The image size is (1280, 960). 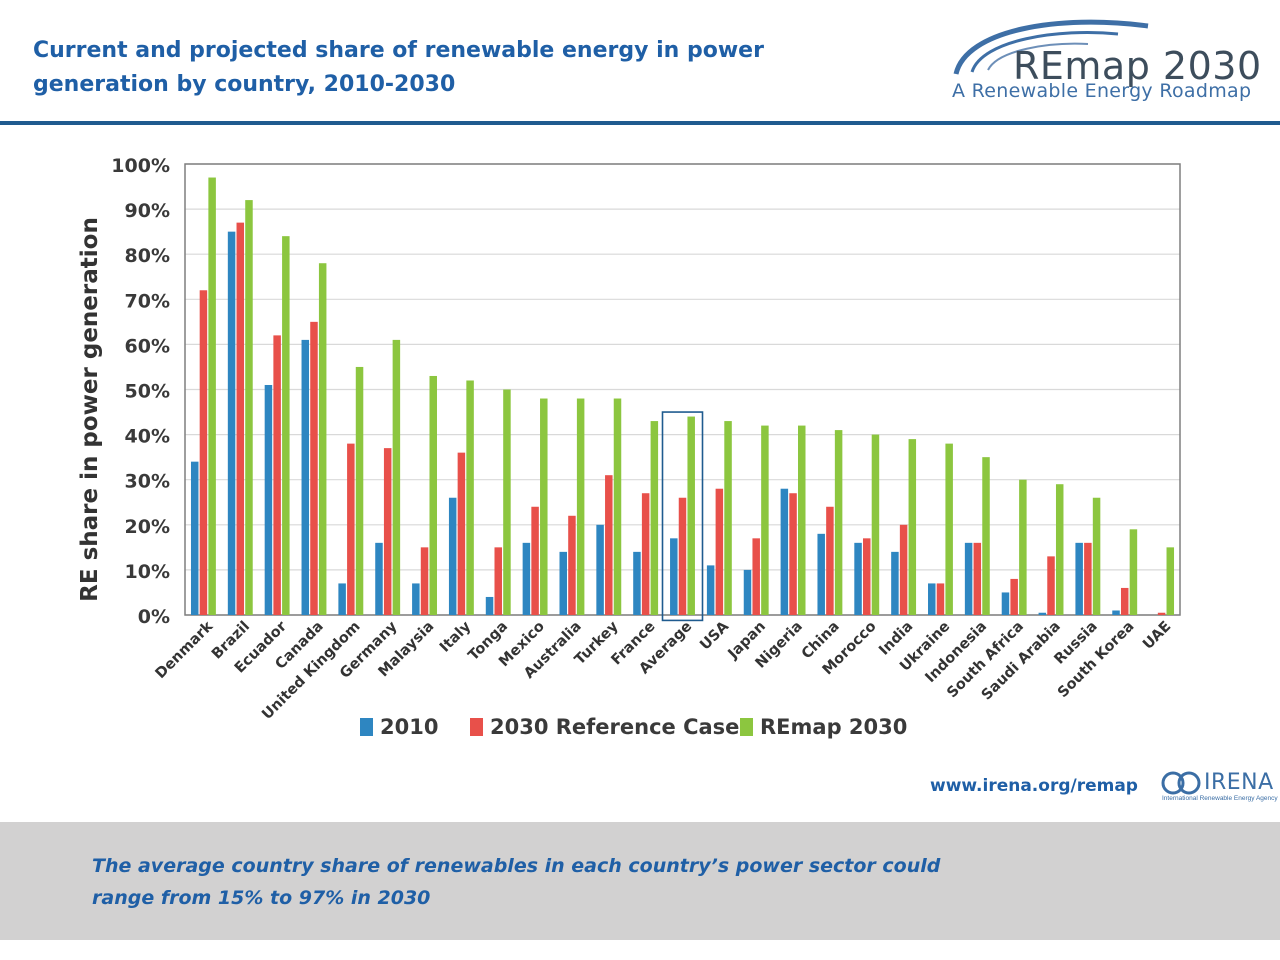 What do you see at coordinates (140, 166) in the screenshot?
I see `y-tick-label: 100%` at bounding box center [140, 166].